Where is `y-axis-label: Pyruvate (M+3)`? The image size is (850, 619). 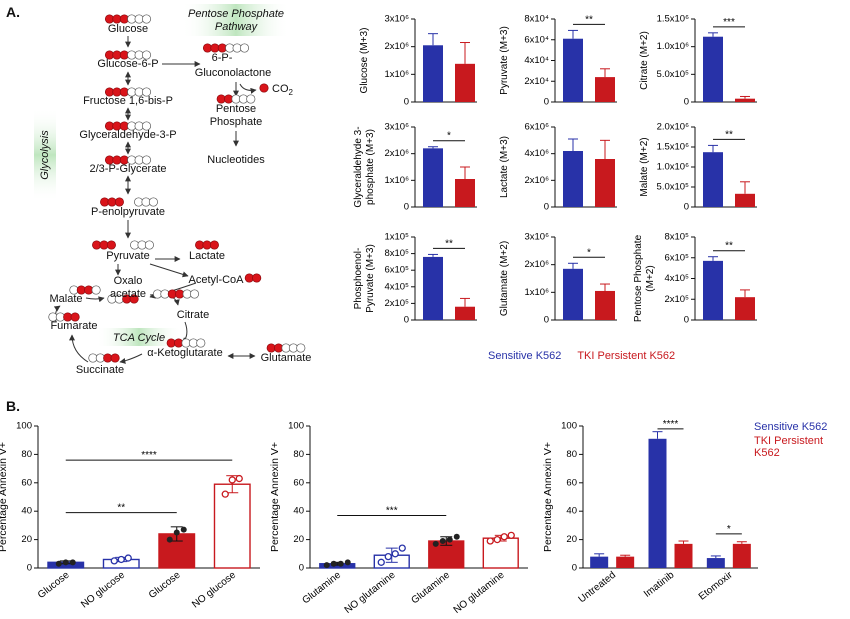 y-axis-label: Pyruvate (M+3) is located at coordinates (504, 60).